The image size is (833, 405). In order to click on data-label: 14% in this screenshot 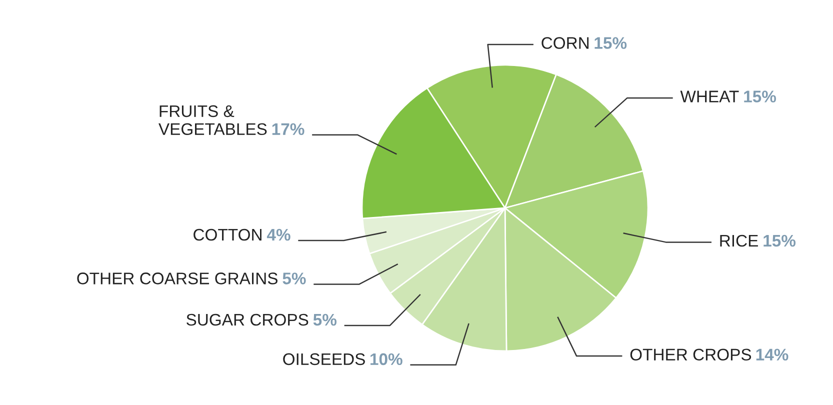, I will do `click(772, 354)`.